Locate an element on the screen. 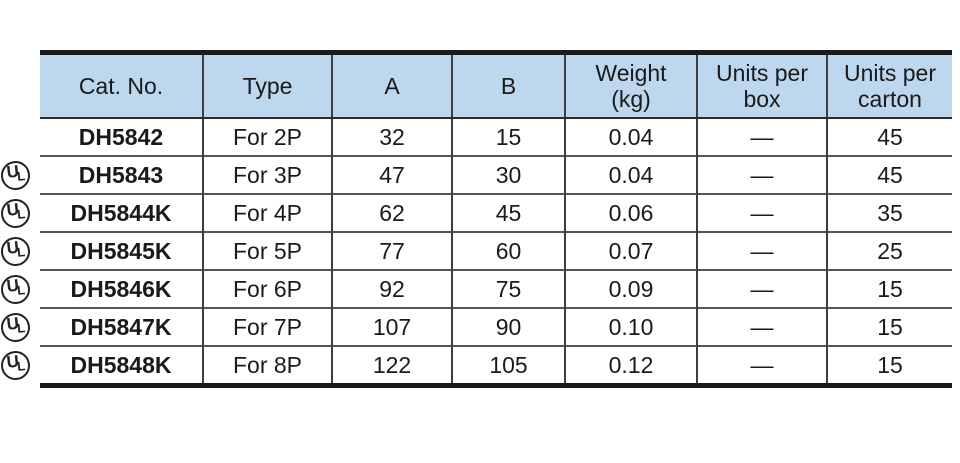 The width and height of the screenshot is (960, 463). table-row: DH5844K For 4P 62 45 0.06—35 is located at coordinates (496, 212).